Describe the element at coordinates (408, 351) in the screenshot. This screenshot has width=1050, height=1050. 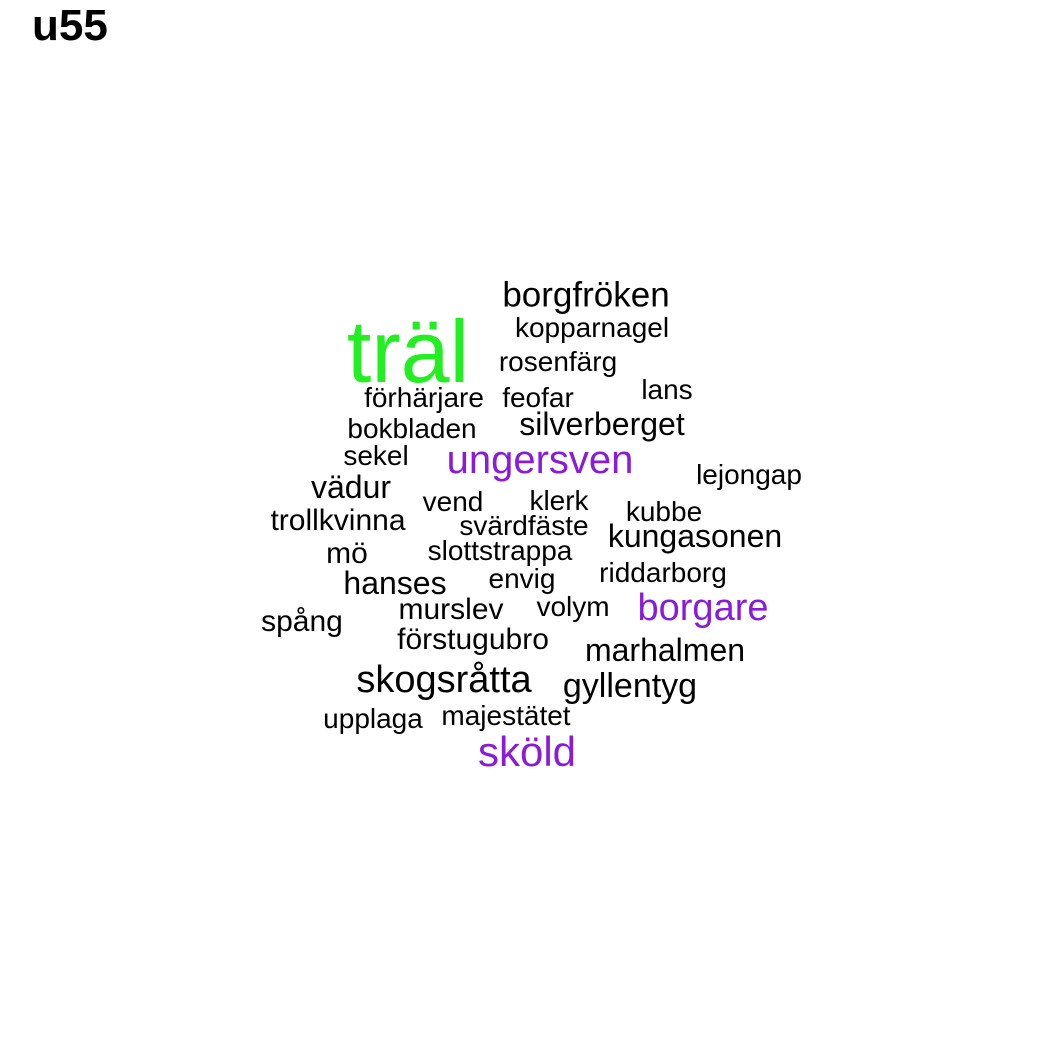
I see `word-tr-l: träl` at that location.